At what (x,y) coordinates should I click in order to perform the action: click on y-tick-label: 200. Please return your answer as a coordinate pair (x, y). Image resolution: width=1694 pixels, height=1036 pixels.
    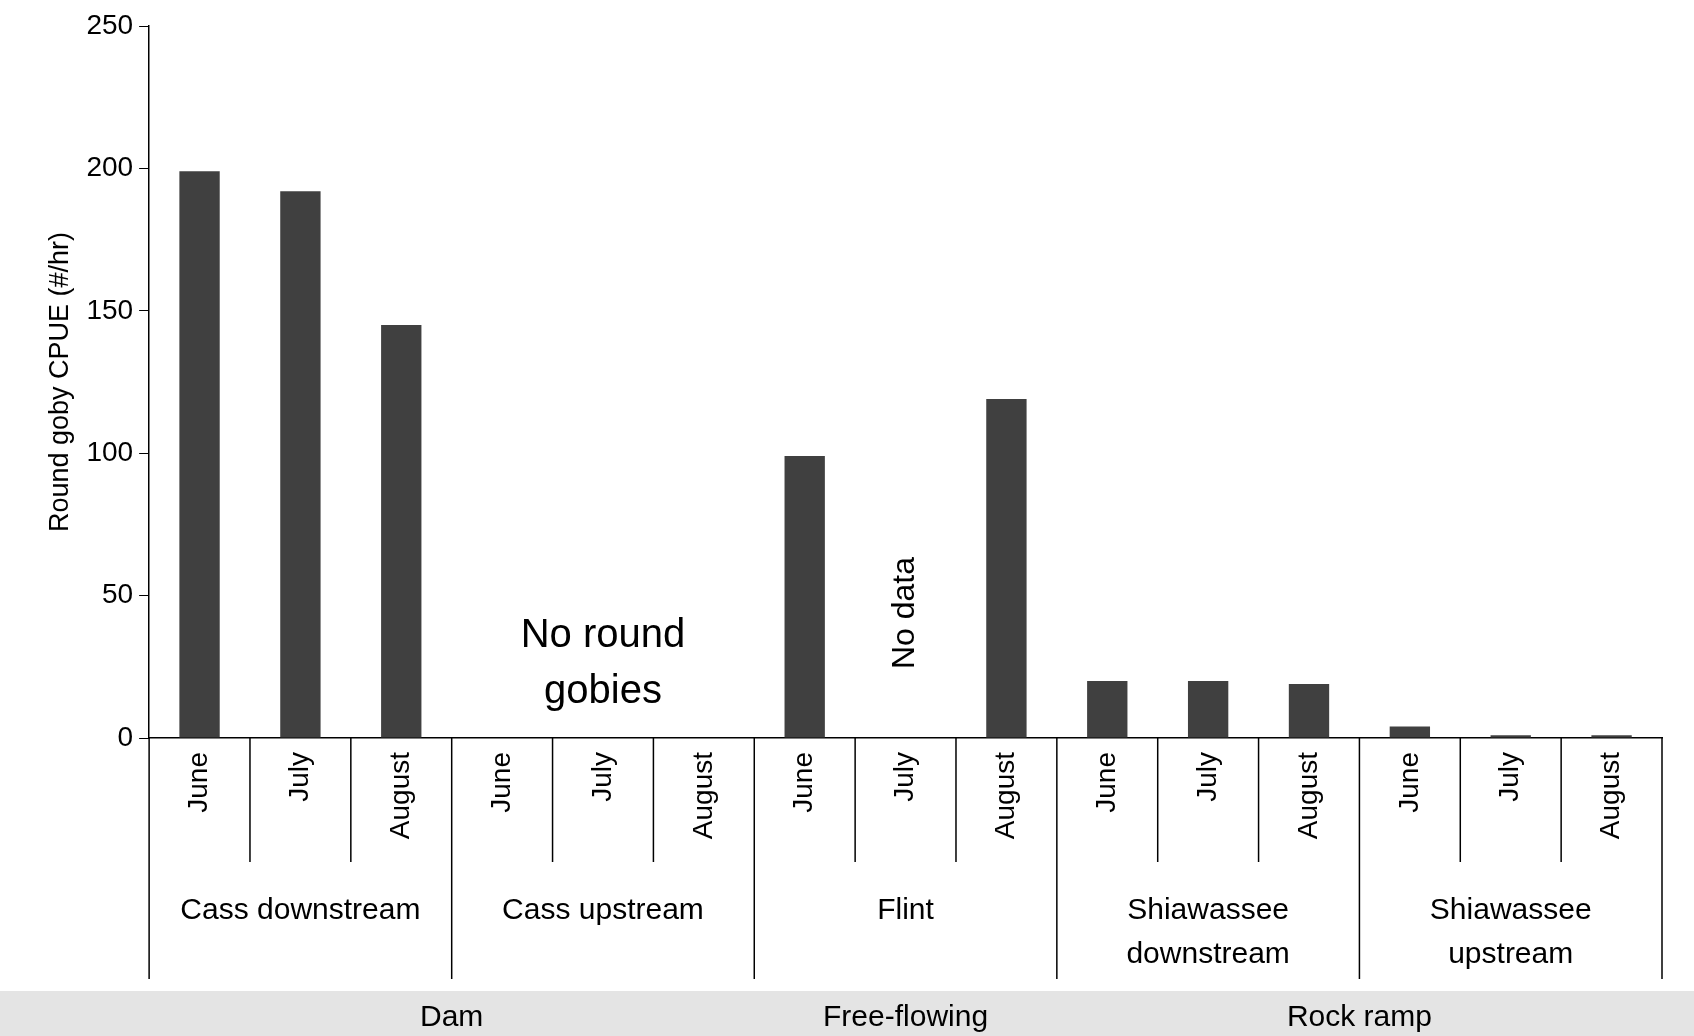
    Looking at the image, I should click on (110, 167).